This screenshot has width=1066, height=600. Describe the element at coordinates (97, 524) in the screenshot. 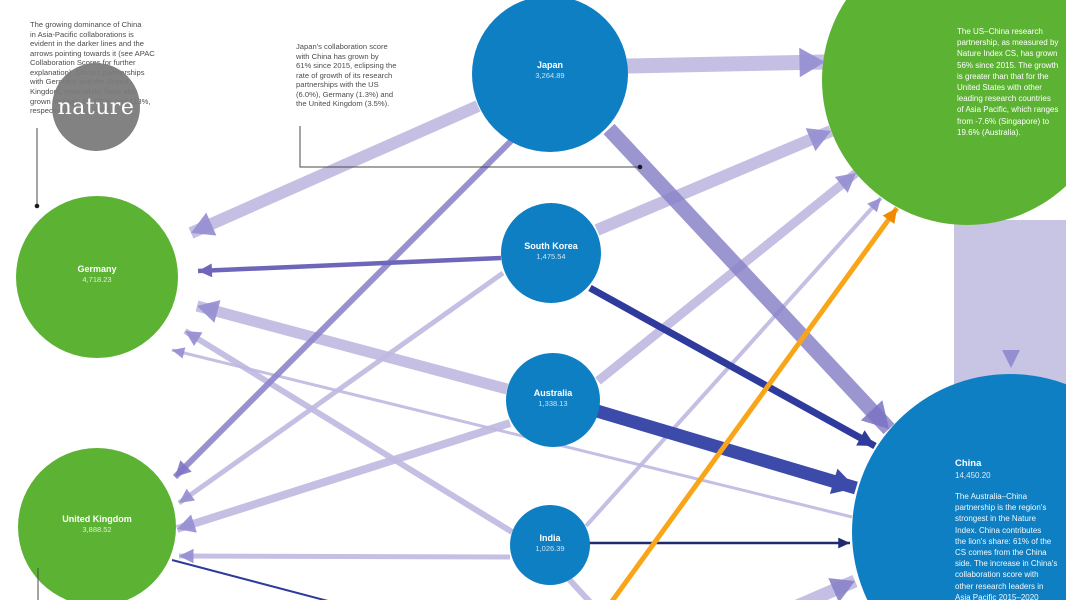

I see `node-united-kingdom` at that location.